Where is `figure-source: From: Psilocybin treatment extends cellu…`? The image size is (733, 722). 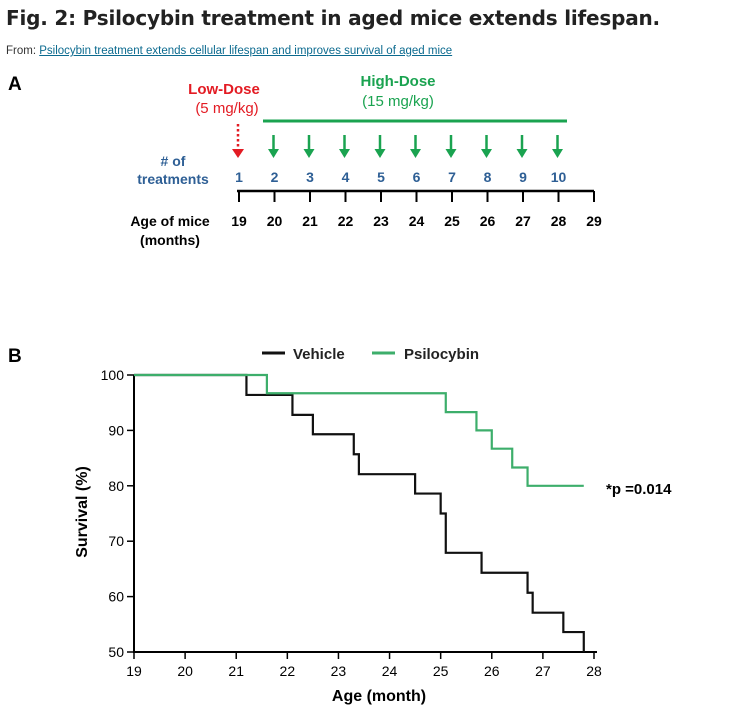
figure-source: From: Psilocybin treatment extends cellu… is located at coordinates (229, 51).